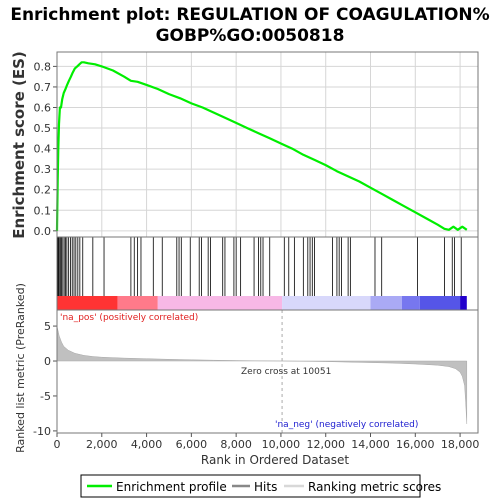 Image resolution: width=500 pixels, height=500 pixels. I want to click on x-tick-label: 8,000, so click(236, 444).